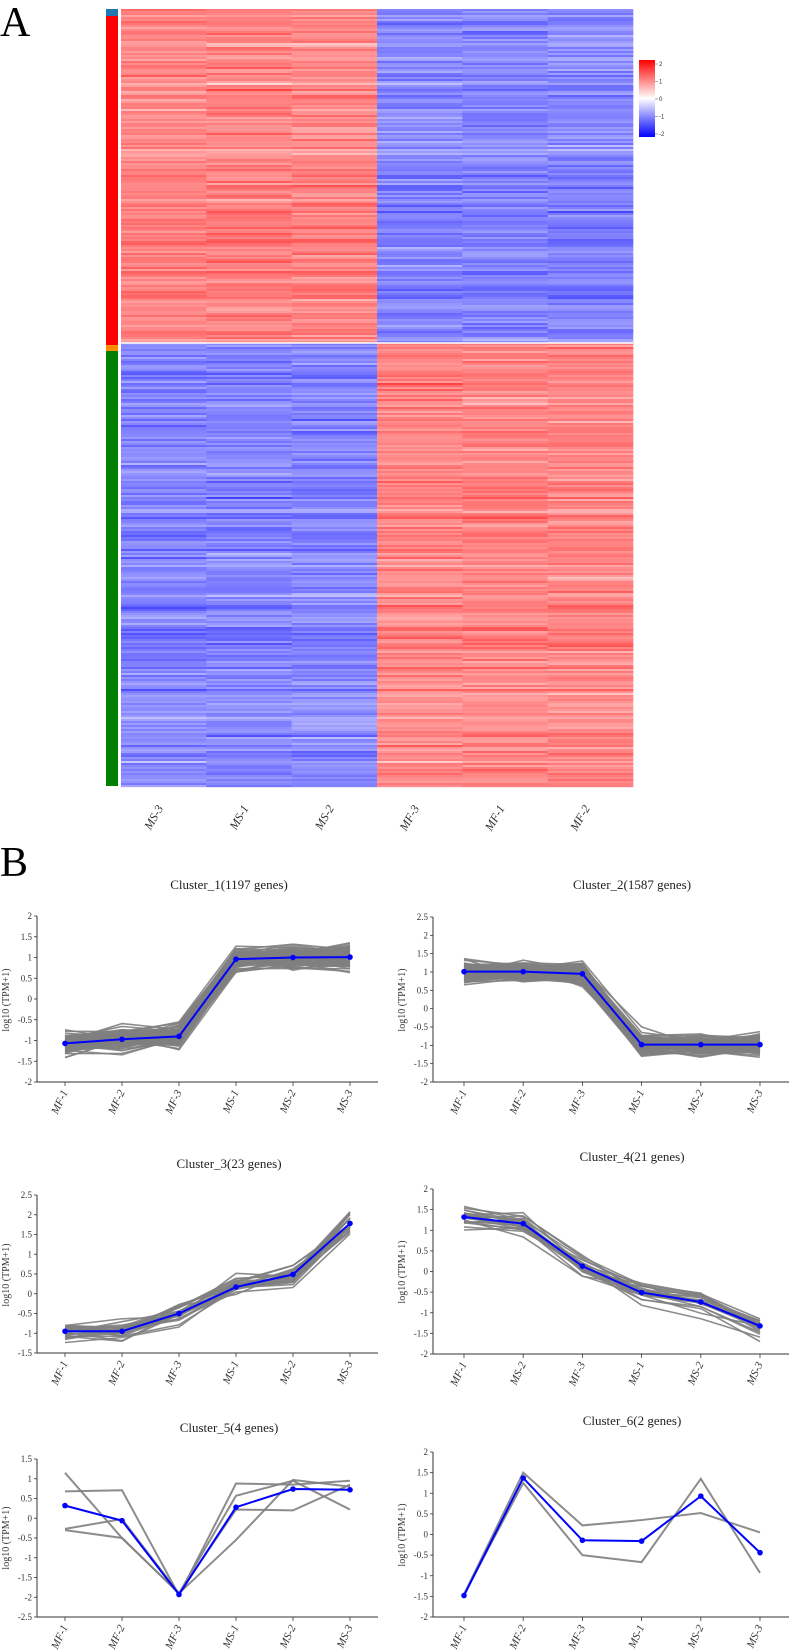  Describe the element at coordinates (421, 1064) in the screenshot. I see `y-tick-label: -1.5` at that location.